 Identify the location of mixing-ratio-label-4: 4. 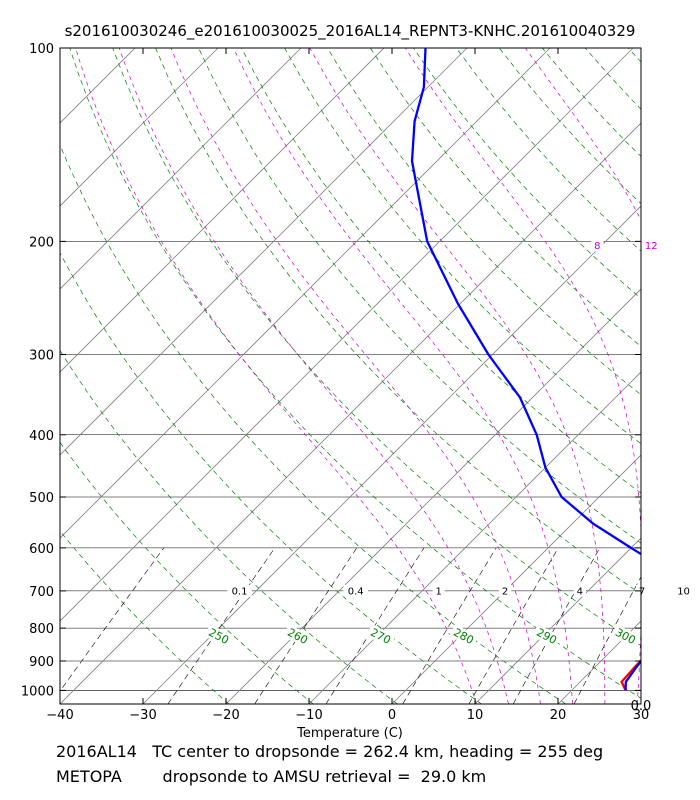
(579, 590).